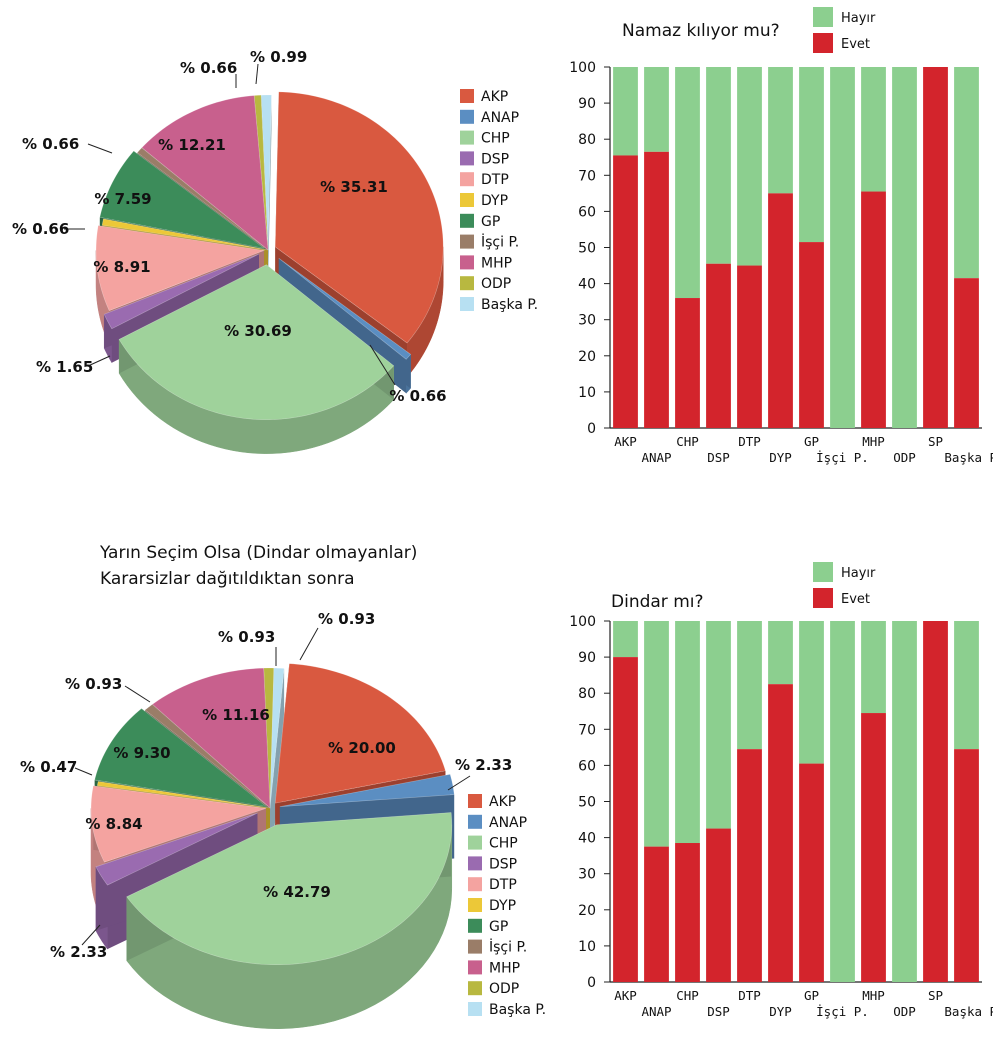 The image size is (993, 1040). I want to click on pie-label-dtp: % 8.91, so click(121, 267).